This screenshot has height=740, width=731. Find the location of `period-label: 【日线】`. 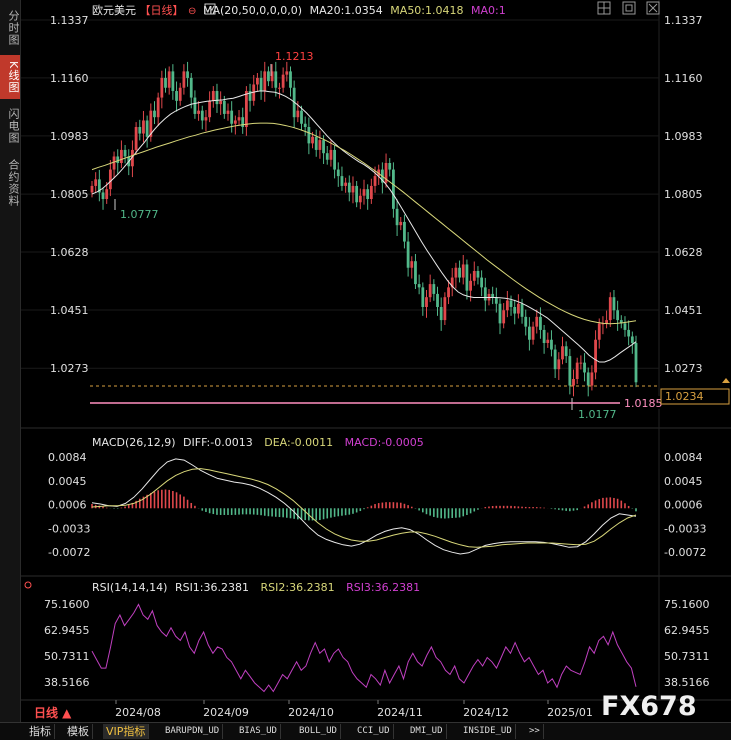

period-label: 【日线】 is located at coordinates (162, 10).